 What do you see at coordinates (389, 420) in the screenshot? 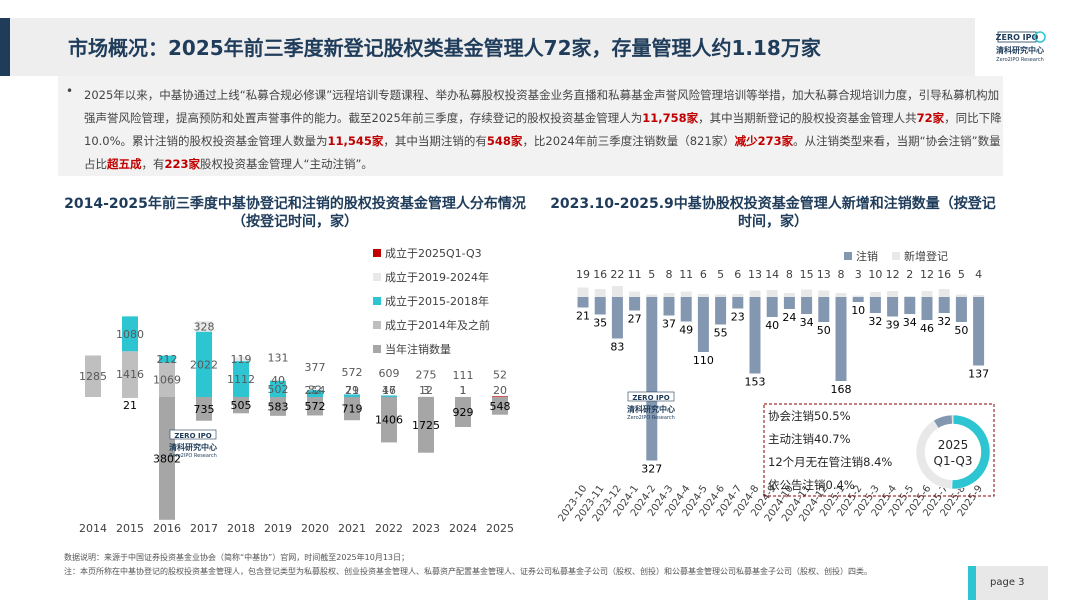
I see `left-bar-cancel-label: 1406` at bounding box center [389, 420].